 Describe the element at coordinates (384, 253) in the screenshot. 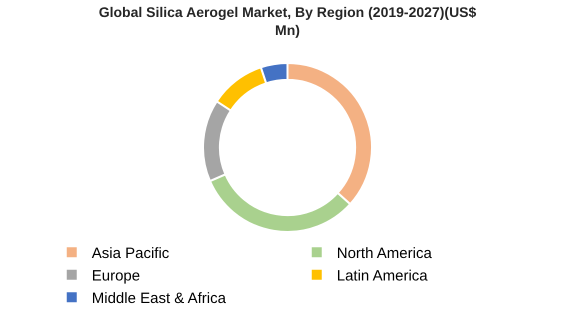

I see `legend-label: North America` at that location.